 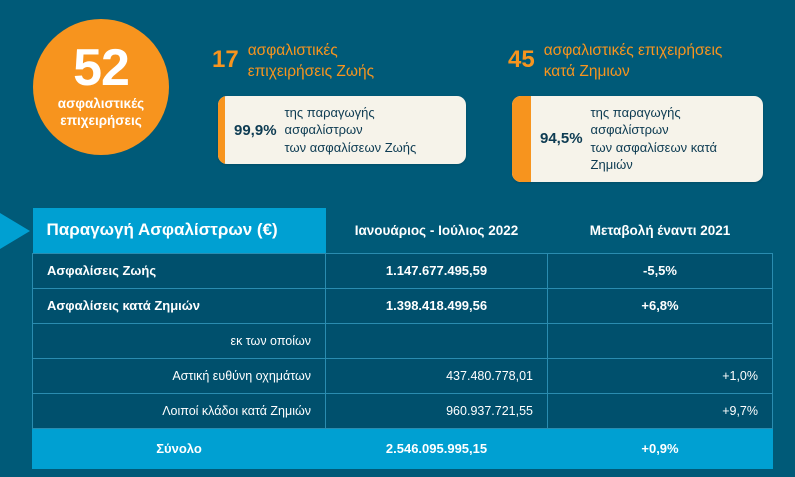 What do you see at coordinates (436, 375) in the screenshot?
I see `row-value: 437.480.778,01` at bounding box center [436, 375].